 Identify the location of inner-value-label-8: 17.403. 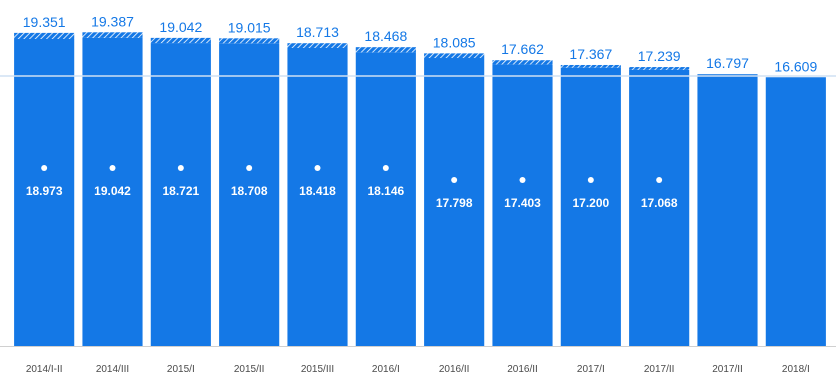
(522, 203).